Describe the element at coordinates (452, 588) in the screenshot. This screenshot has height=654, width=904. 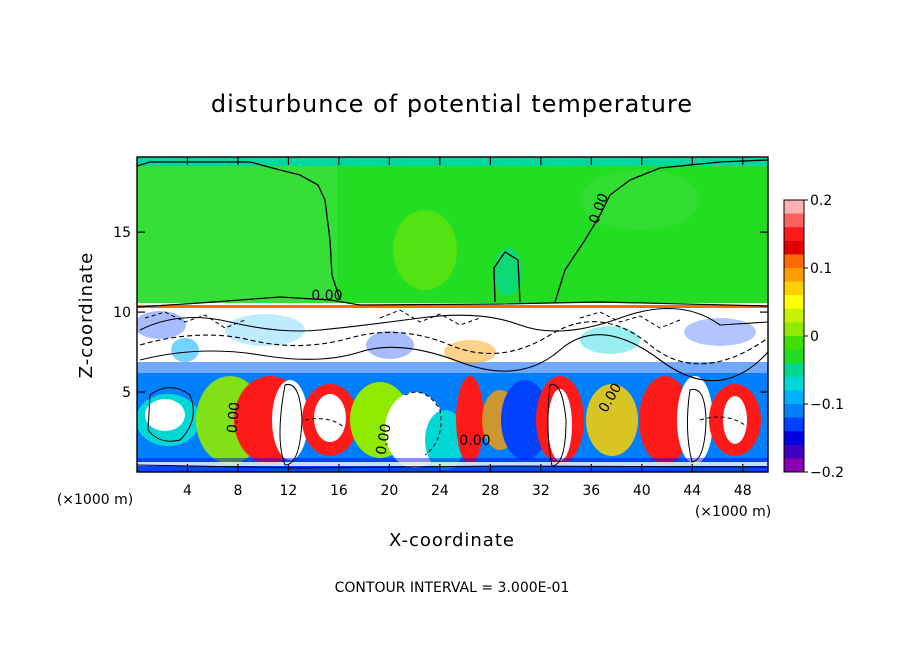
I see `contour-interval-note: CONTOUR INTERVAL = 3.000E-01` at that location.